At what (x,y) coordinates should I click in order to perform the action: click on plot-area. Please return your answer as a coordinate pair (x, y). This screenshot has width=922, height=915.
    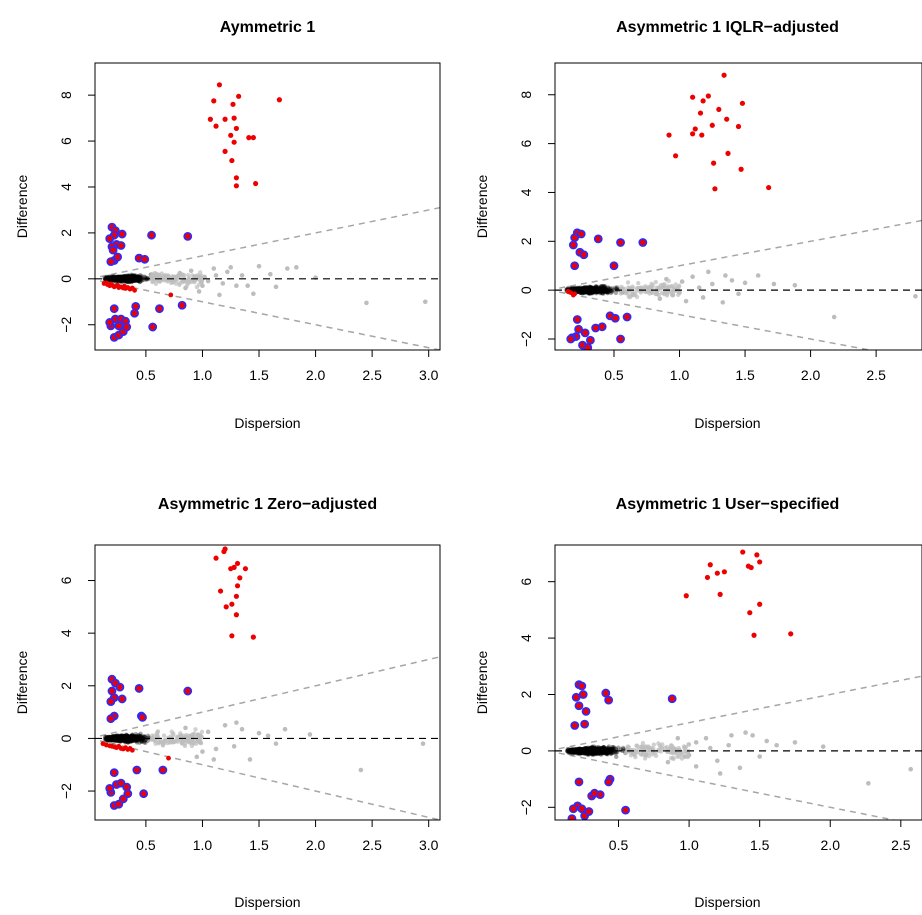
    Looking at the image, I should click on (738, 684).